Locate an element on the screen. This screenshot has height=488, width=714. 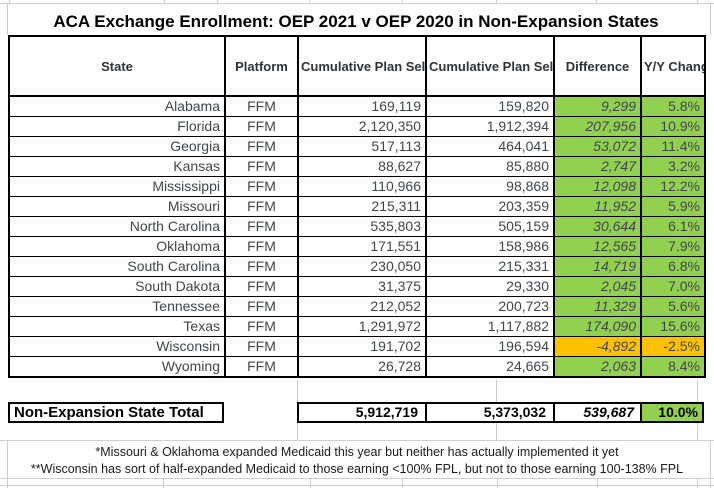
cell-oep2021: 230,050 is located at coordinates (362, 266).